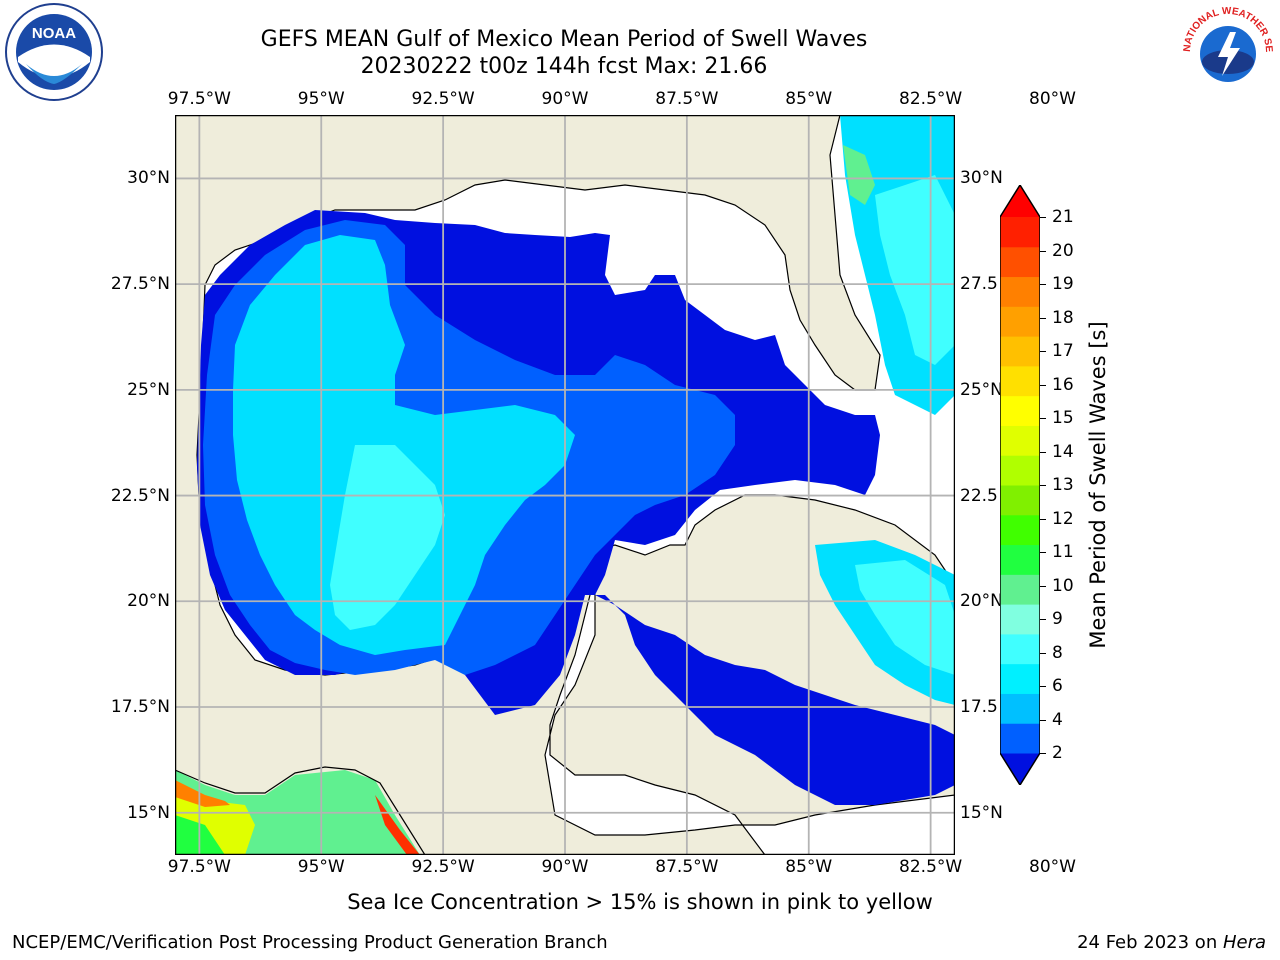  Describe the element at coordinates (1063, 552) in the screenshot. I see `colorbar-tick-label: 11` at that location.